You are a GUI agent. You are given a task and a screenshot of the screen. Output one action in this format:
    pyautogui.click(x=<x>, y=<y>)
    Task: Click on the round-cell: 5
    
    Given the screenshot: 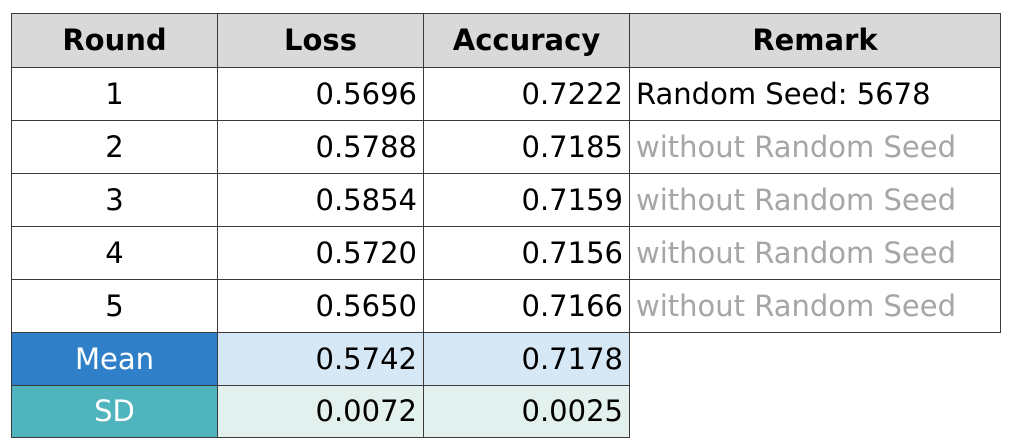 What is the action you would take?
    pyautogui.click(x=114, y=306)
    